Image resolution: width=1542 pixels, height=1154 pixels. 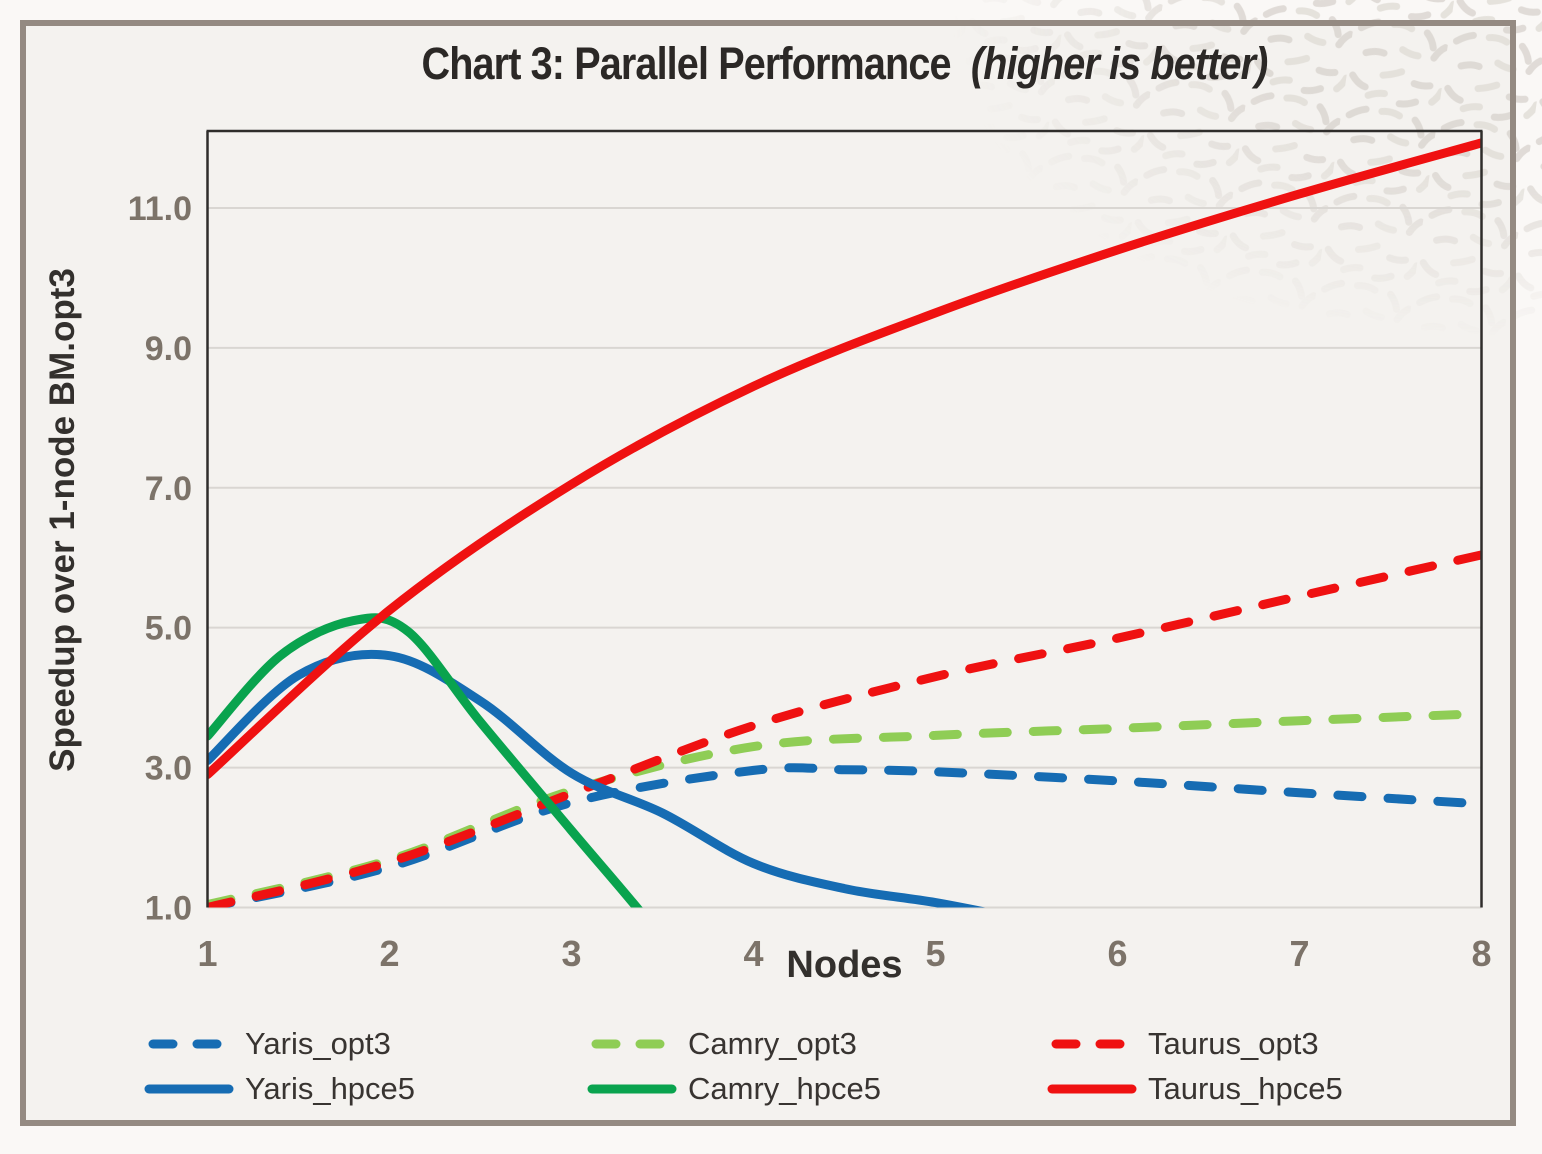 What do you see at coordinates (168, 489) in the screenshot?
I see `y-tick-label-7.0: 7.0` at bounding box center [168, 489].